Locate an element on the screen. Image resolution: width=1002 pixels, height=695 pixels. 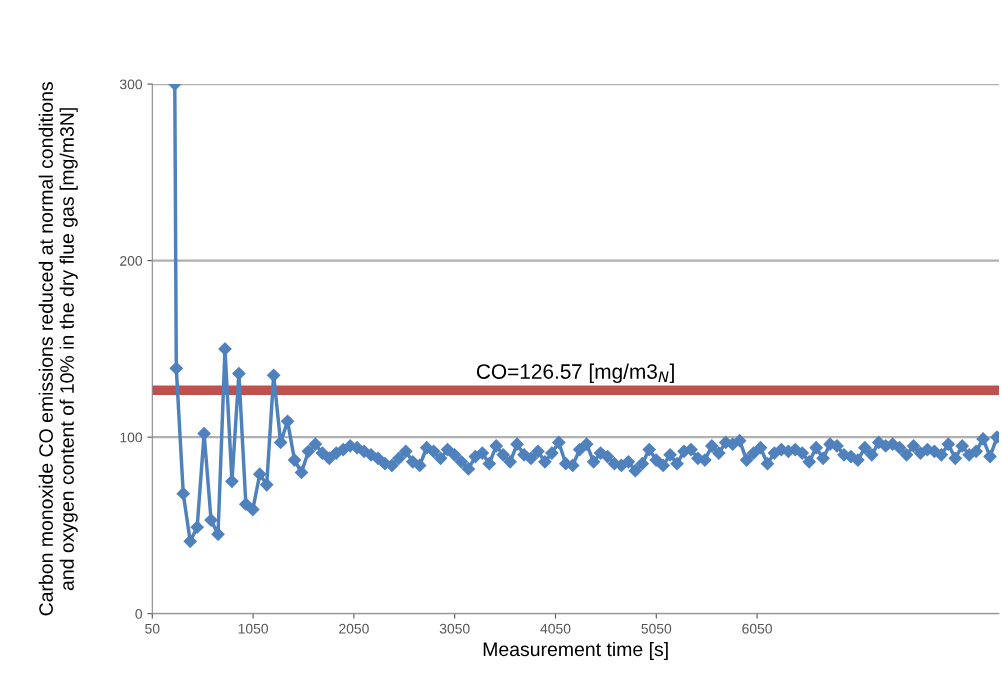
x-tick-label: 1050 is located at coordinates (253, 628).